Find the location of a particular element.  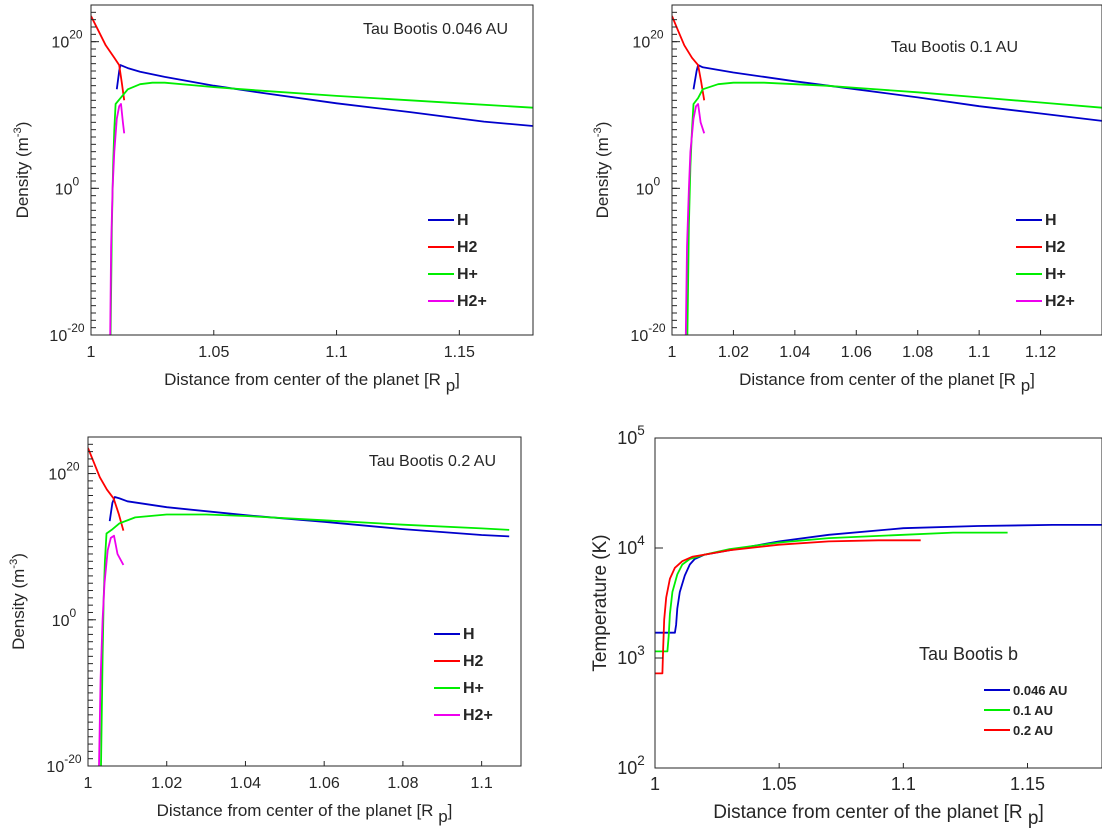

series-line-0-1-au is located at coordinates (831, 592).